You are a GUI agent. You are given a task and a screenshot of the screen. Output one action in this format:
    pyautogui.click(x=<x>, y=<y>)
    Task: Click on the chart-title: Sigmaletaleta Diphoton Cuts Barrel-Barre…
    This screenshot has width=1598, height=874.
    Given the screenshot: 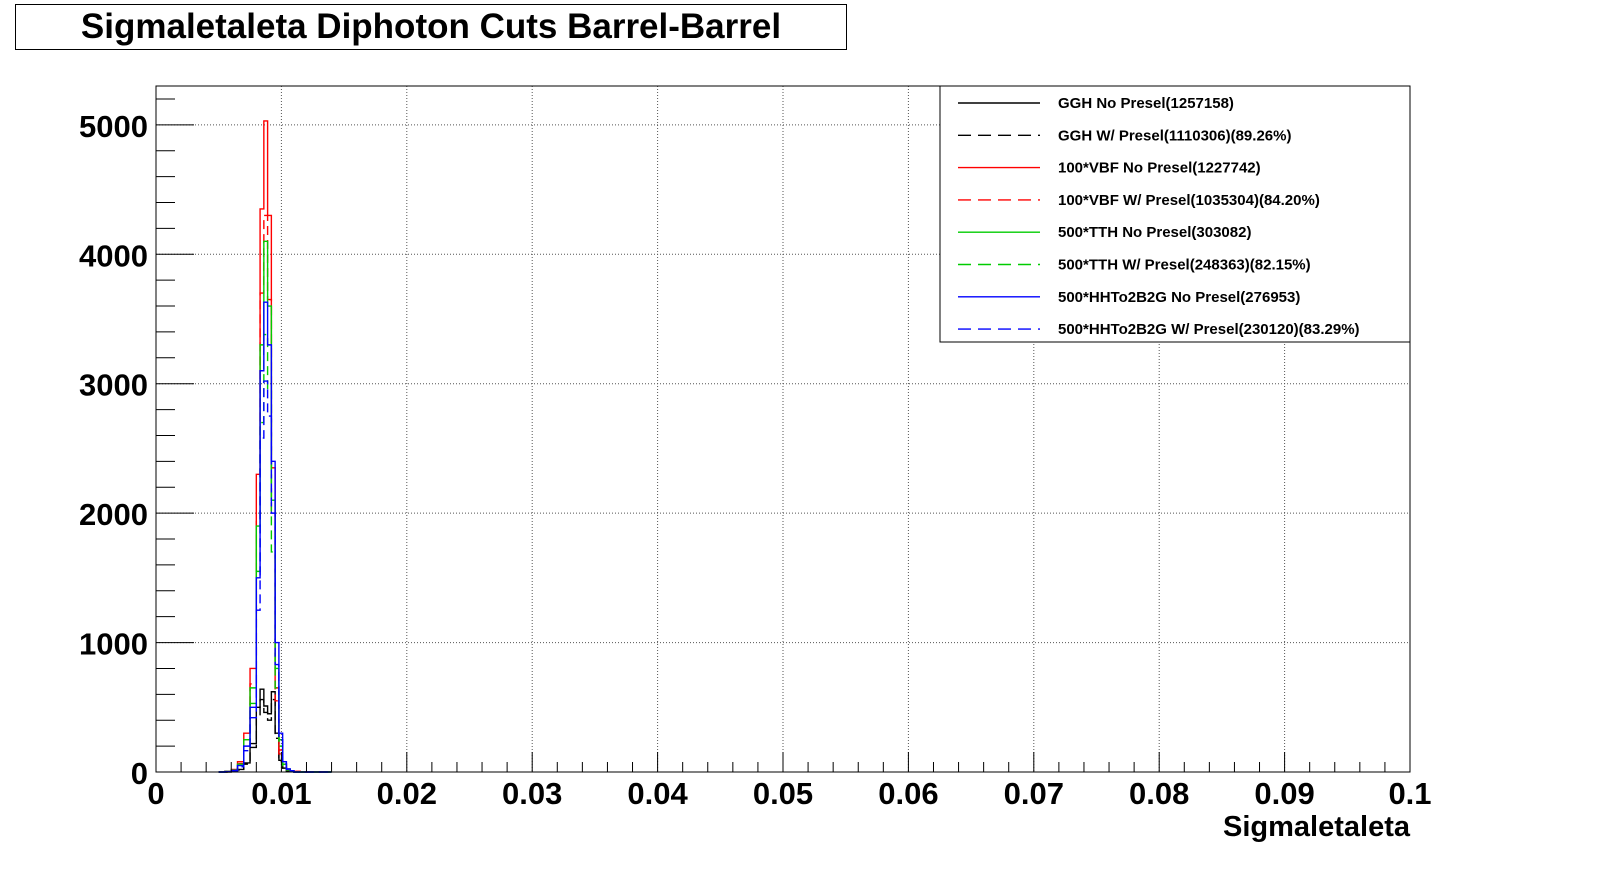 What is the action you would take?
    pyautogui.click(x=431, y=26)
    